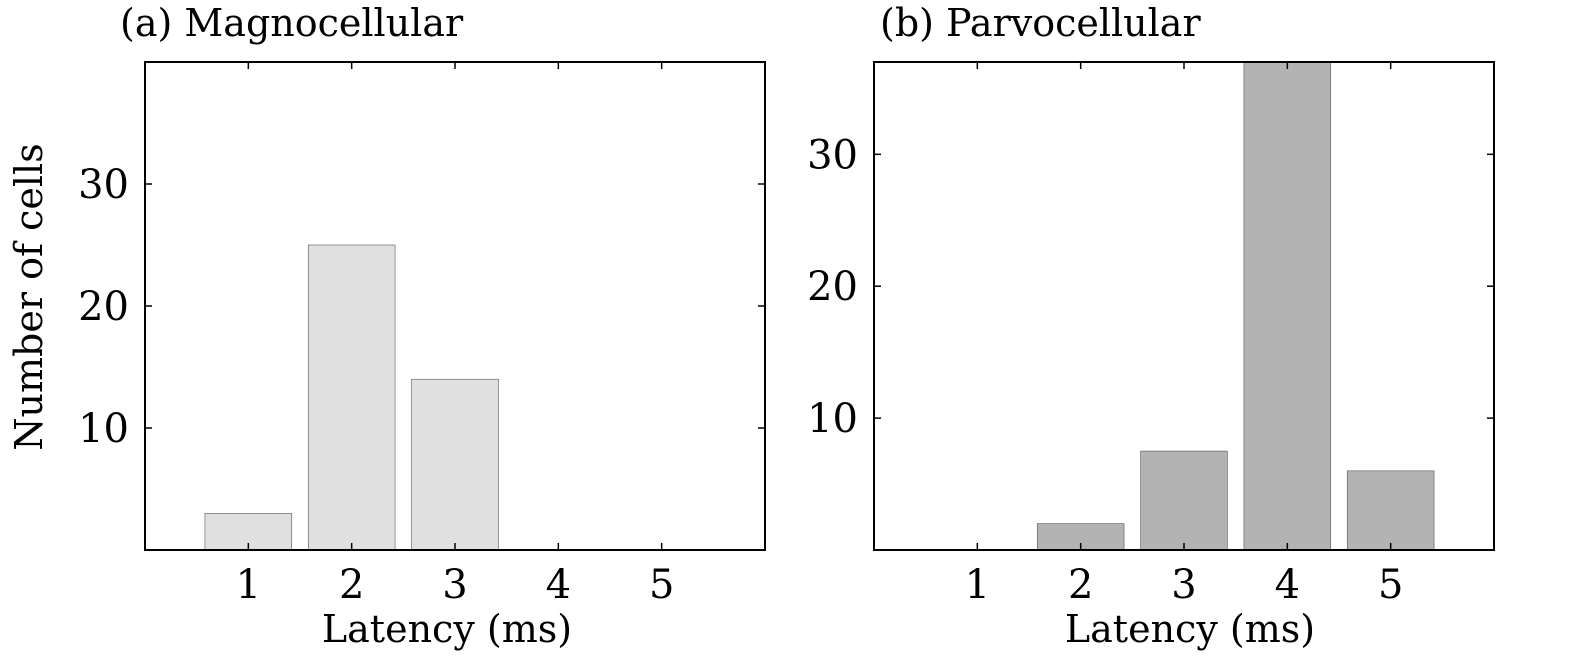 The width and height of the screenshot is (1587, 662). What do you see at coordinates (1390, 585) in the screenshot?
I see `x-tick-label-parvocellular-5: 5` at bounding box center [1390, 585].